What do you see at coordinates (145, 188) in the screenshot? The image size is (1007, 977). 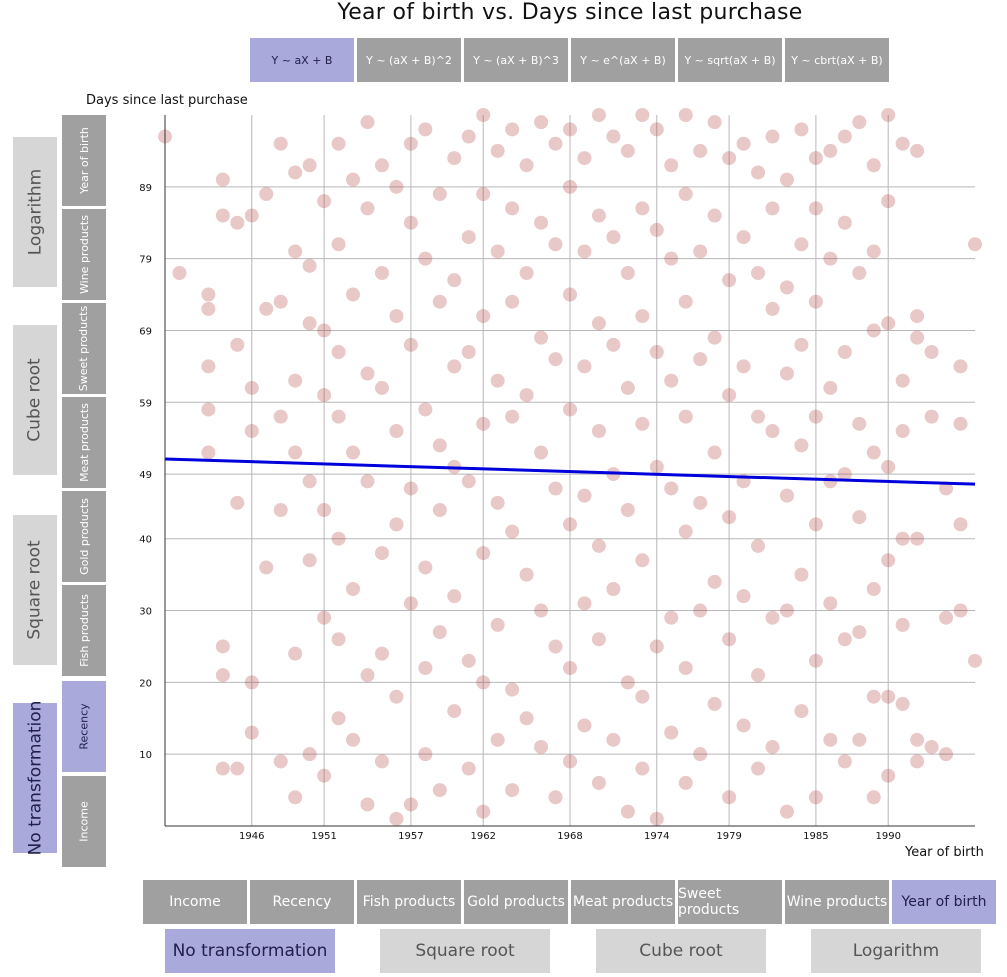 I see `y-tick-label: 89` at bounding box center [145, 188].